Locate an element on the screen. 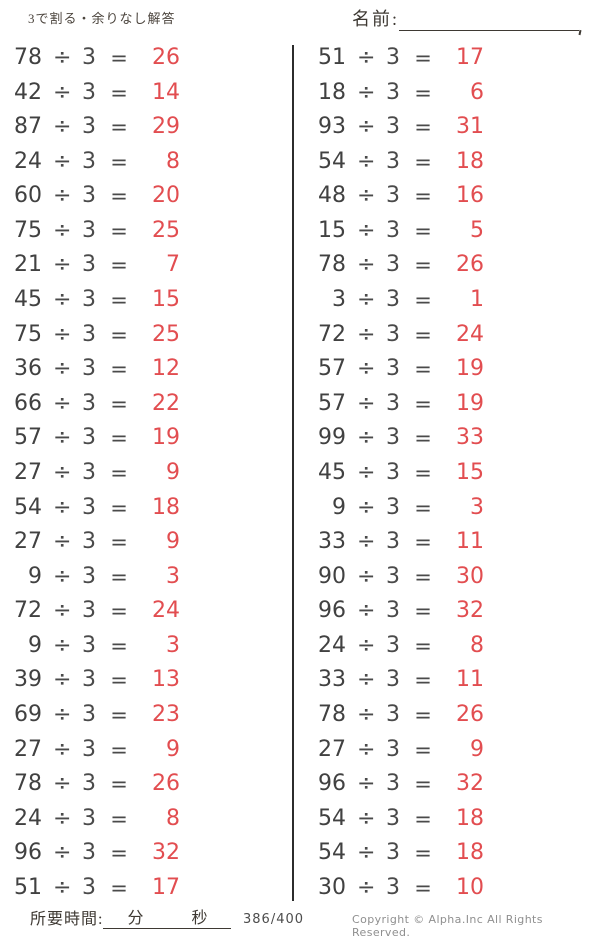 The width and height of the screenshot is (600, 939). time-blank-line: 分 秒 is located at coordinates (167, 919).